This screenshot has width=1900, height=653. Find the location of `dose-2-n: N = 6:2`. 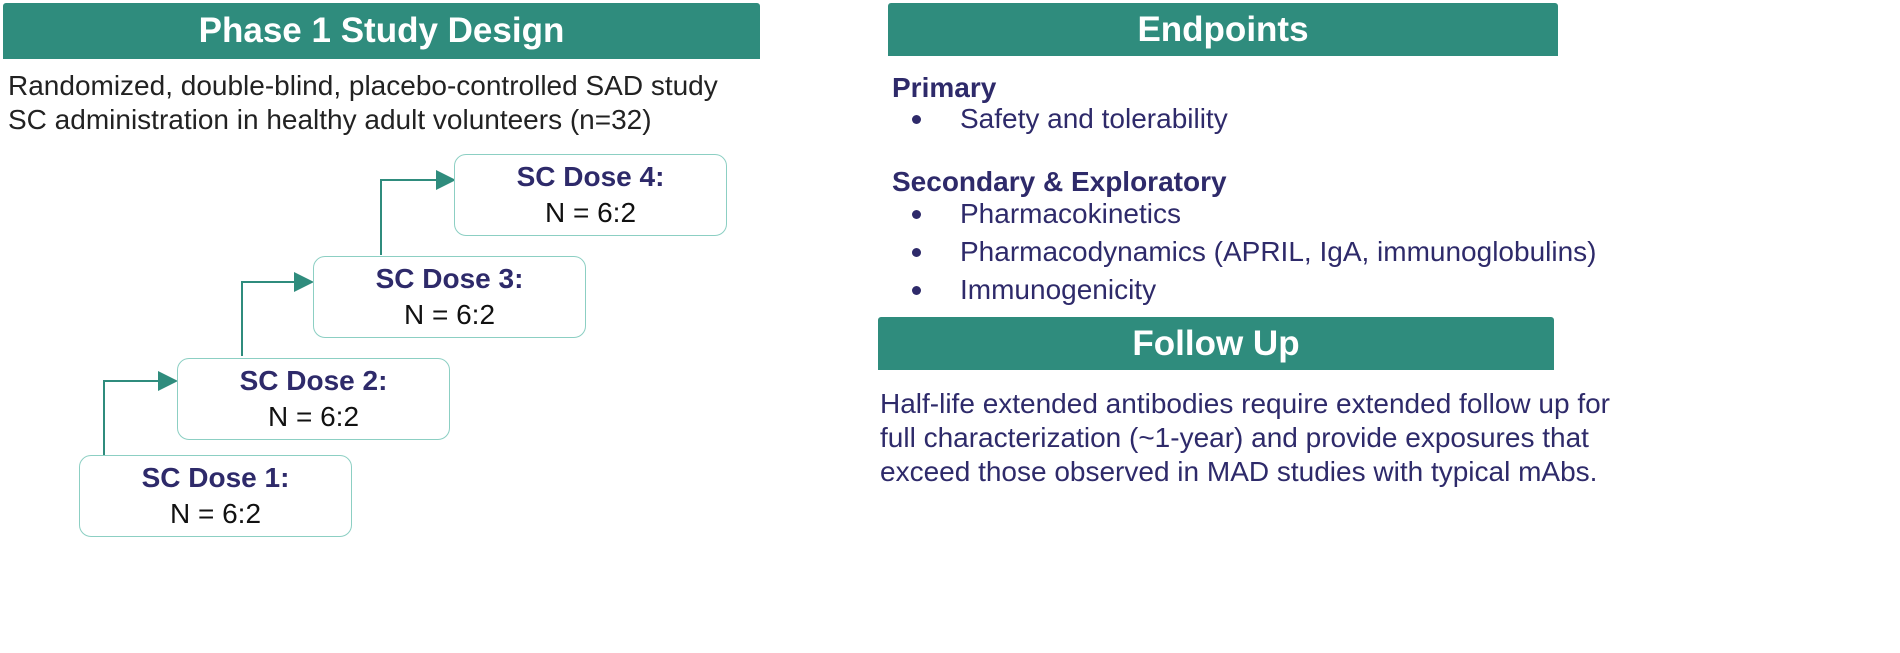

dose-2-n: N = 6:2 is located at coordinates (313, 416).